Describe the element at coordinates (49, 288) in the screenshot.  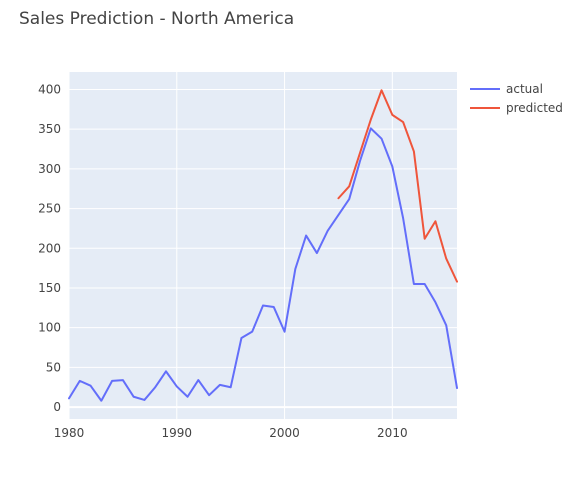
I see `y-tick-label: 150` at that location.